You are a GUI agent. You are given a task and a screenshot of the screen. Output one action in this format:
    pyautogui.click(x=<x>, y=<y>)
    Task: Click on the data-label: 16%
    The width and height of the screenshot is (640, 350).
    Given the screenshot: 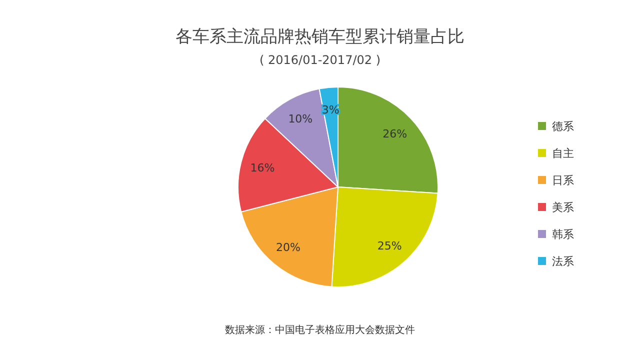 What is the action you would take?
    pyautogui.click(x=262, y=168)
    